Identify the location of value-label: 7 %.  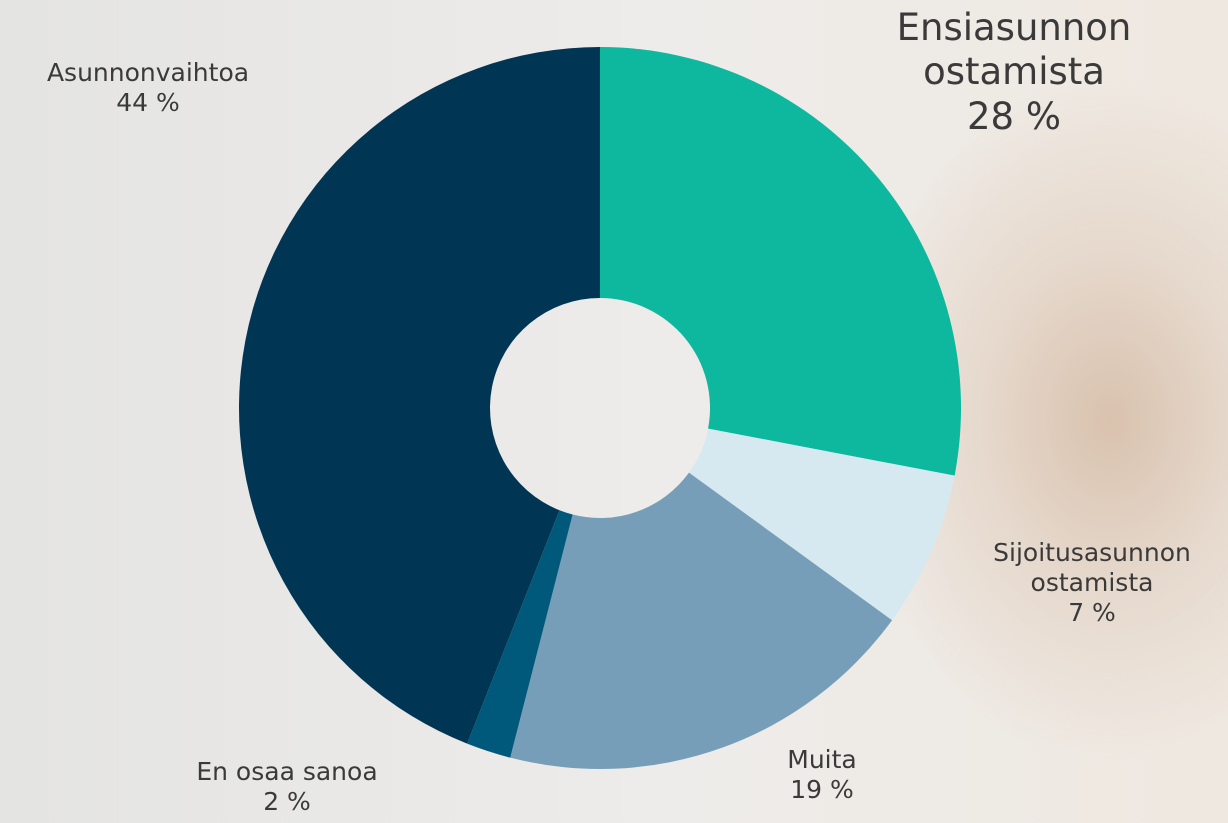
(1092, 612).